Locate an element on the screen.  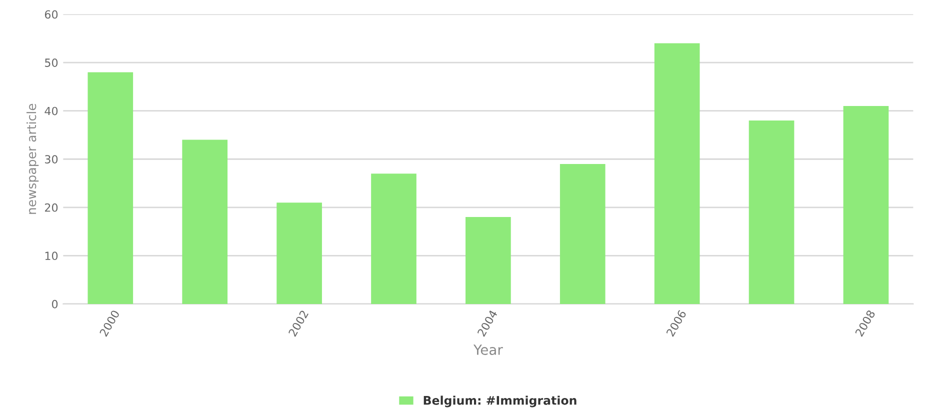
y-tick-label: 40 is located at coordinates (51, 111).